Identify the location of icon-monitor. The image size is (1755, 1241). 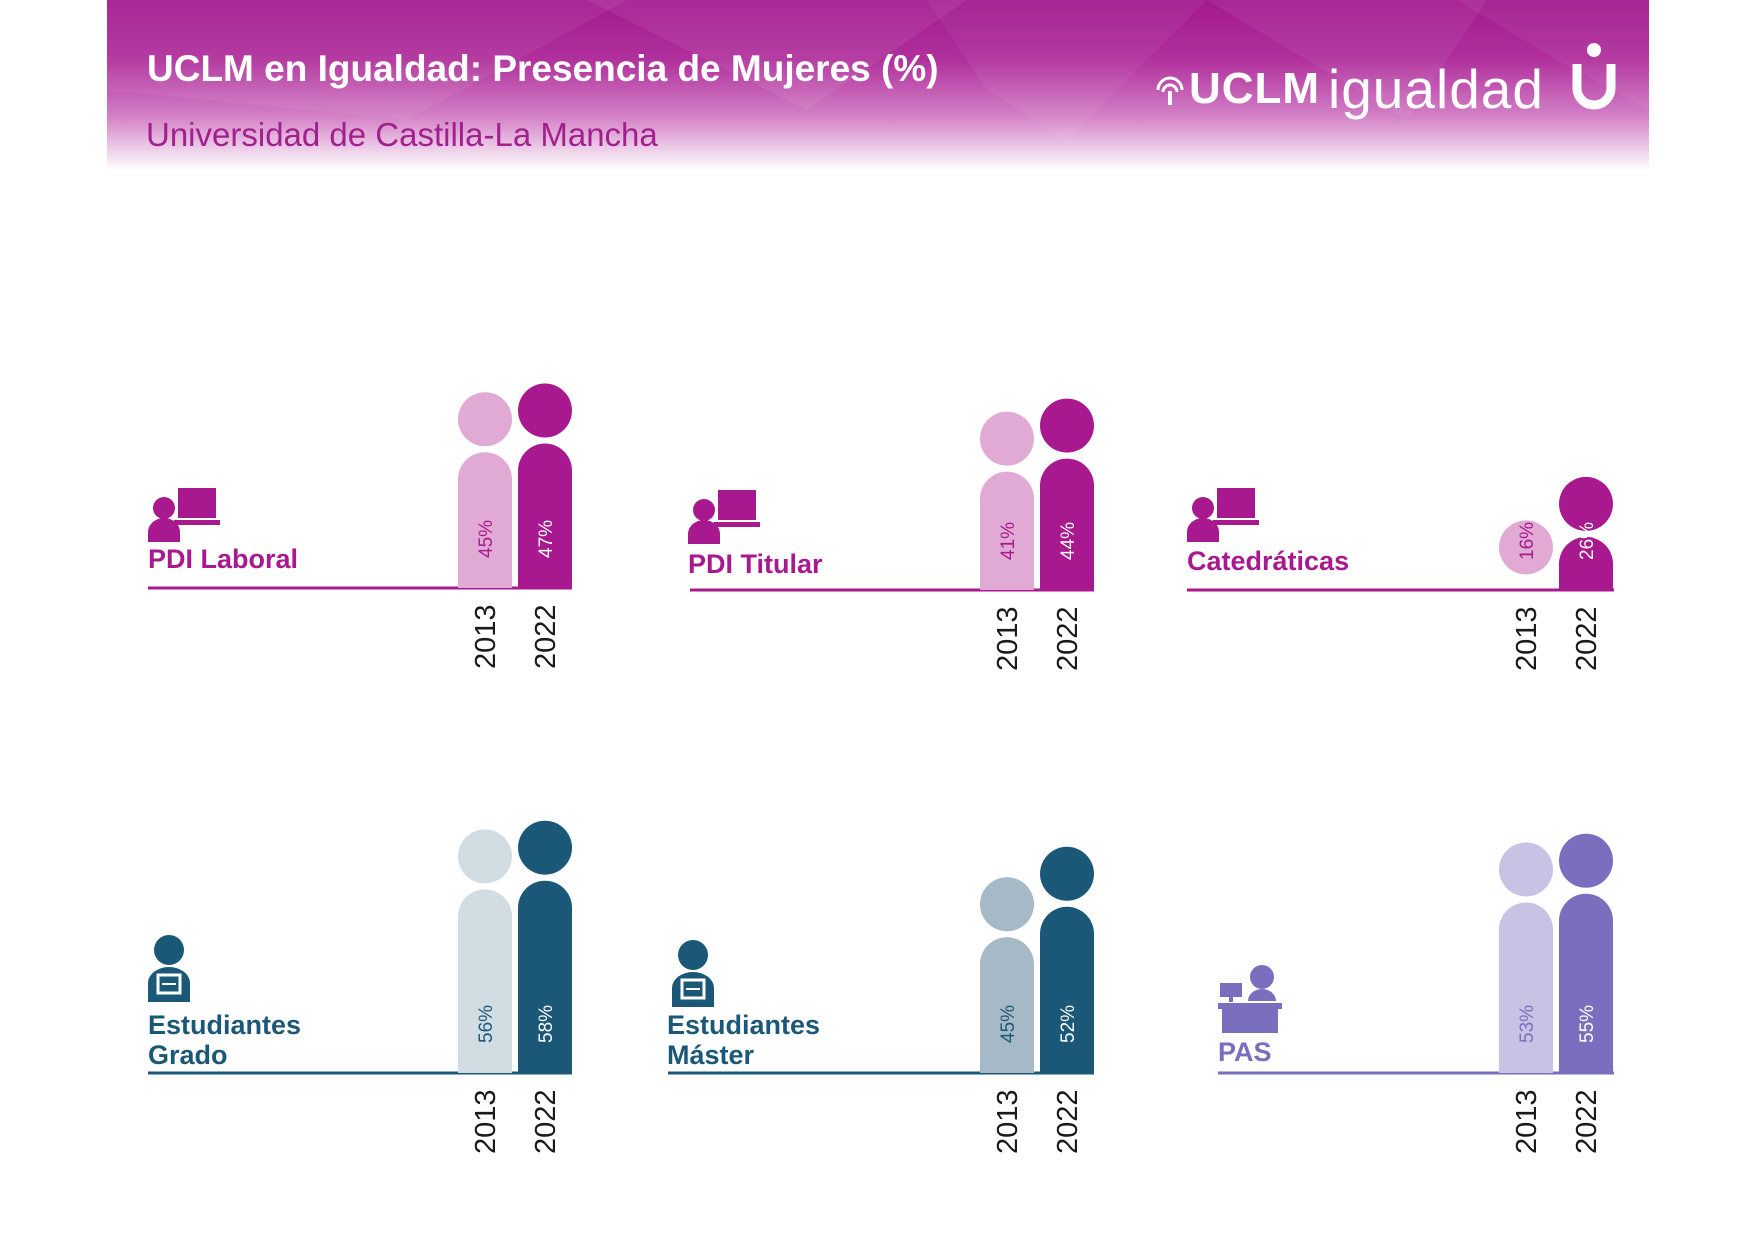
(1231, 990).